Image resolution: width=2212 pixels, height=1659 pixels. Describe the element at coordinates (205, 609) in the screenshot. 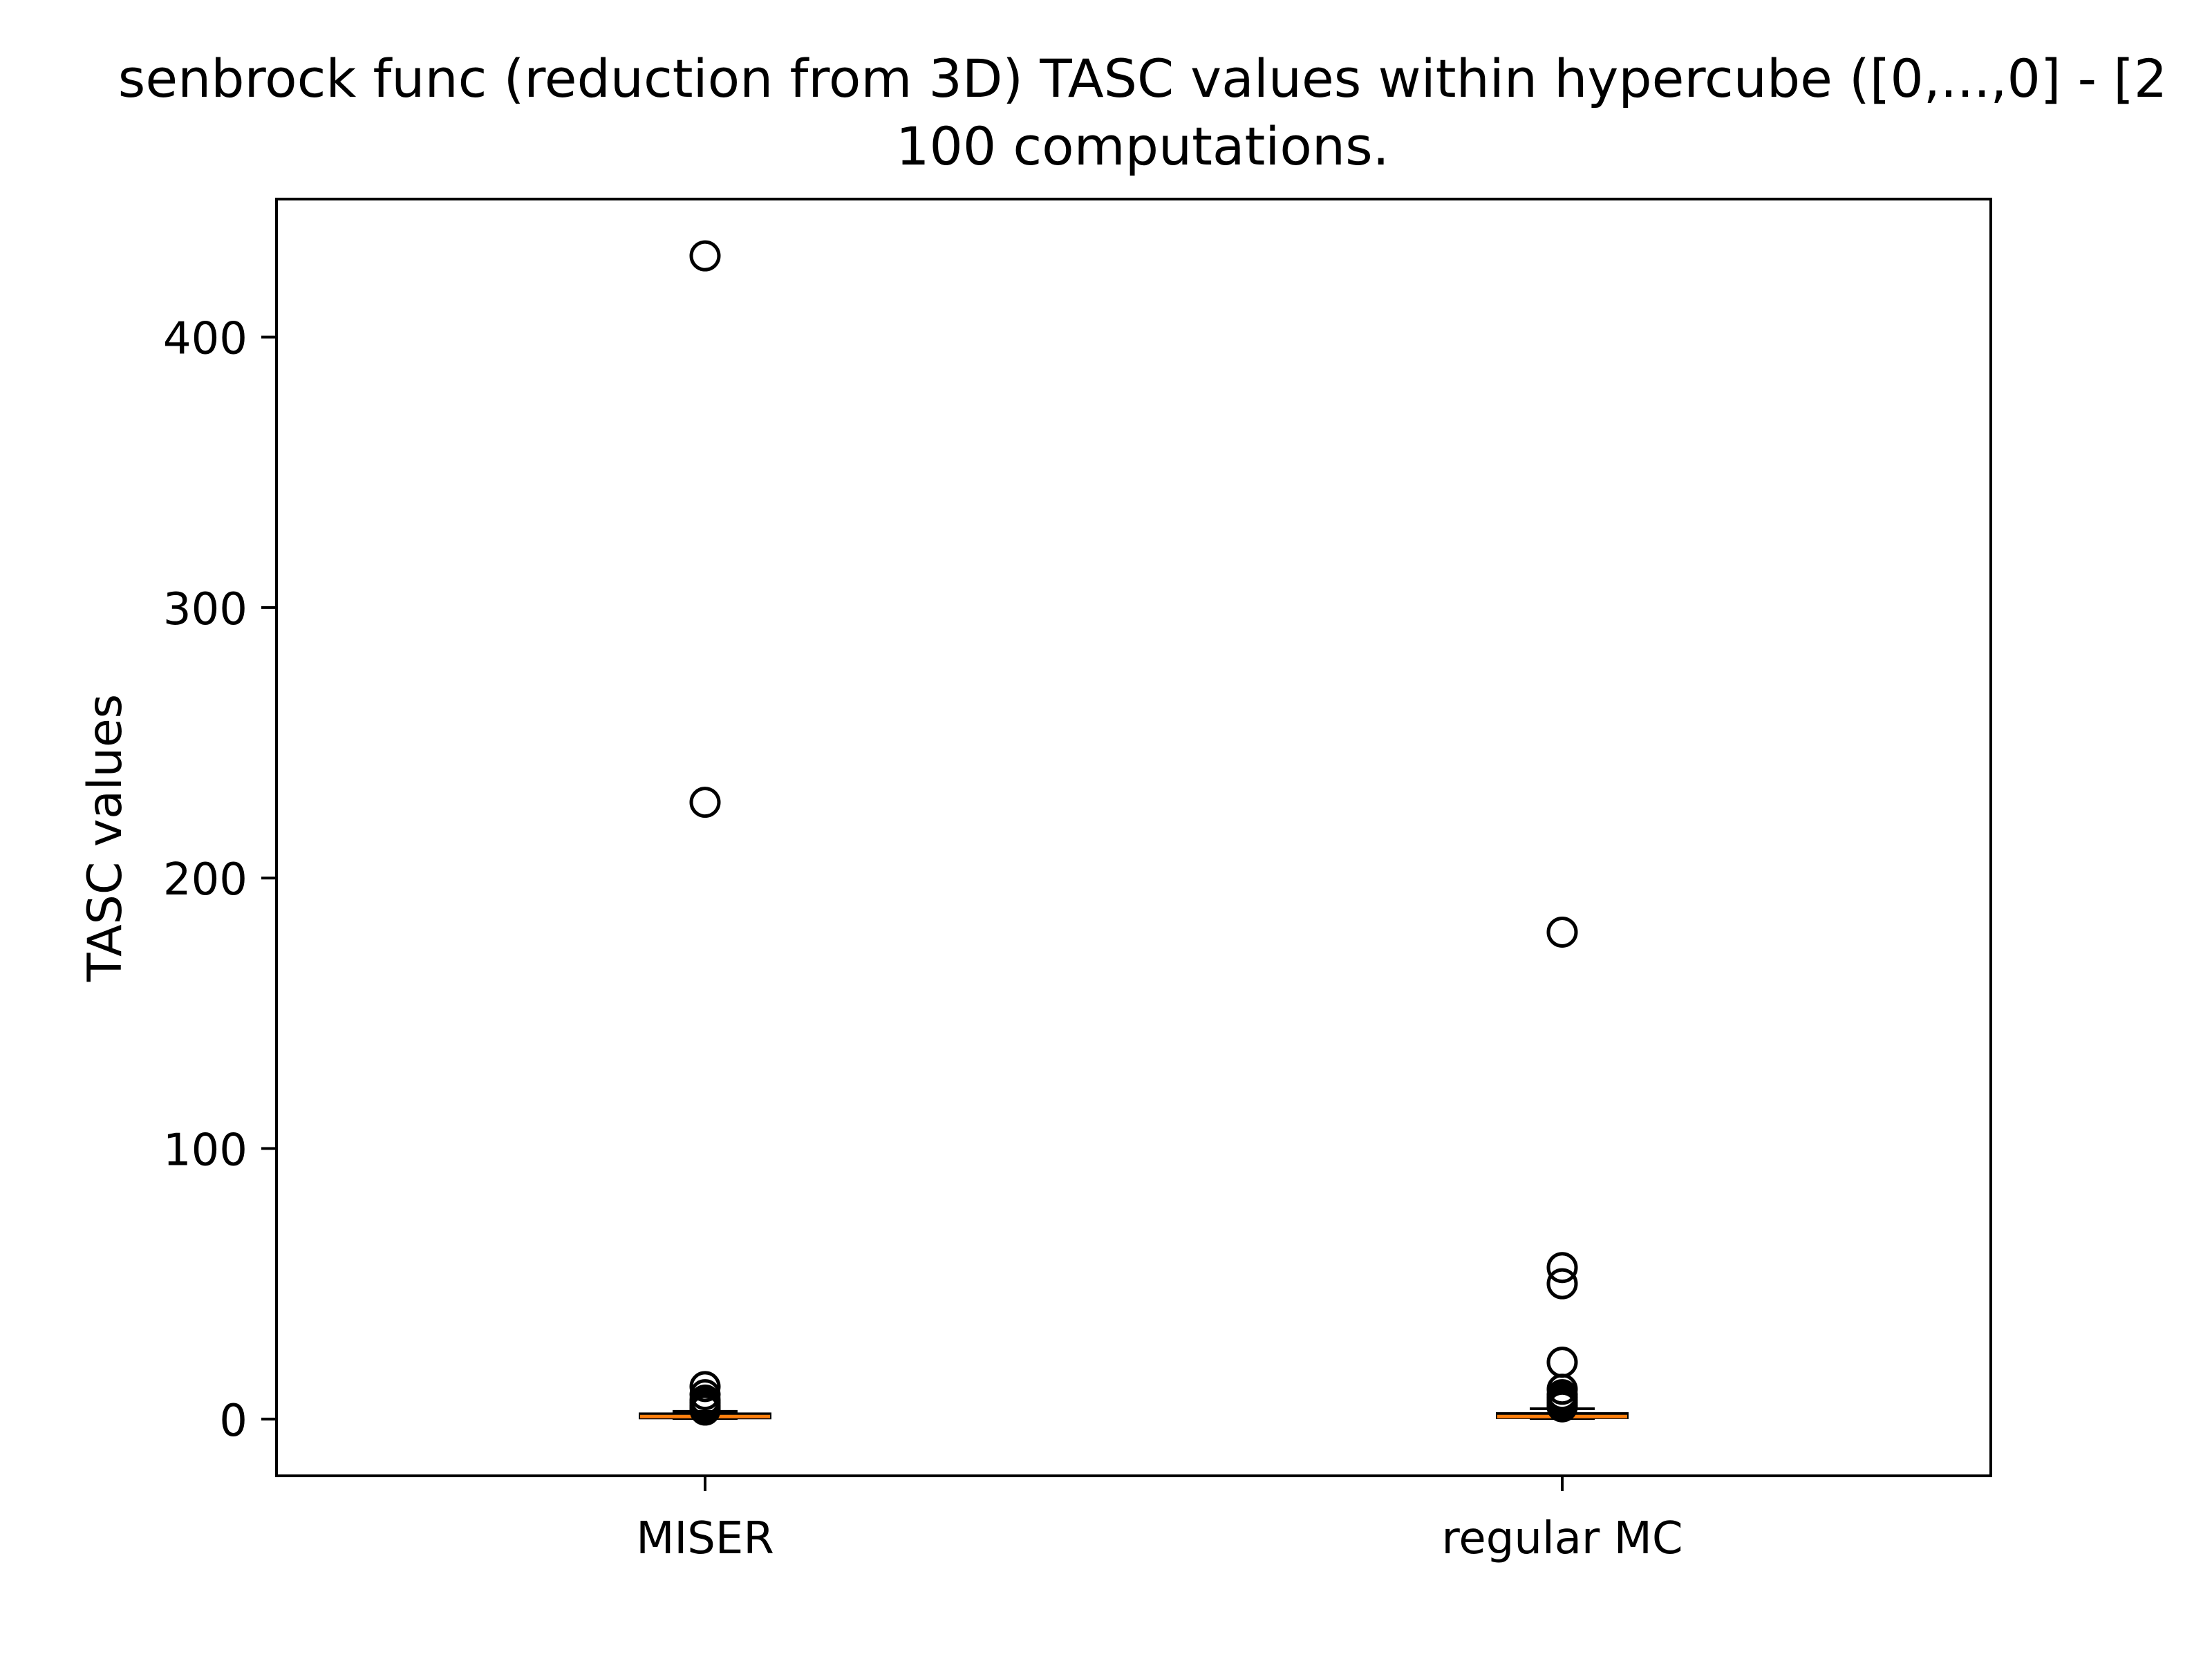

I see `y-tick-label: 300` at that location.